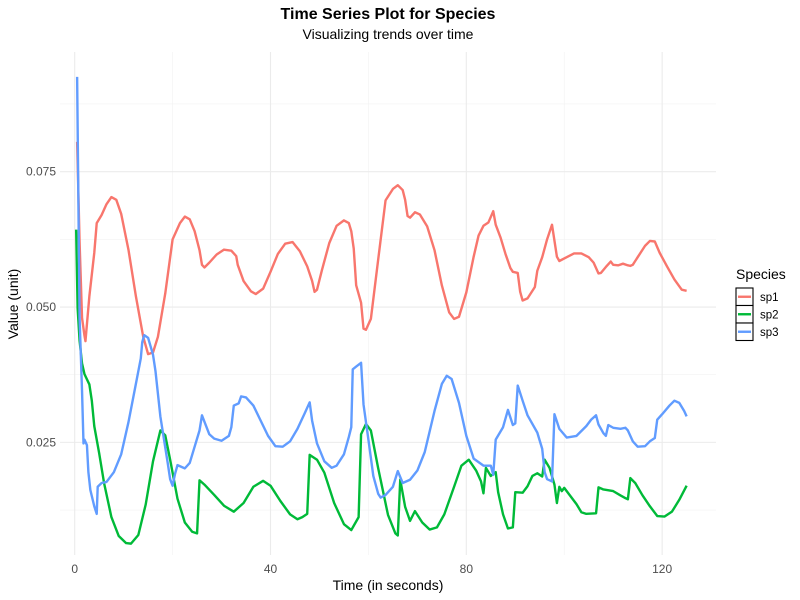  Describe the element at coordinates (757, 297) in the screenshot. I see `legend-item-sp1: sp1` at that location.